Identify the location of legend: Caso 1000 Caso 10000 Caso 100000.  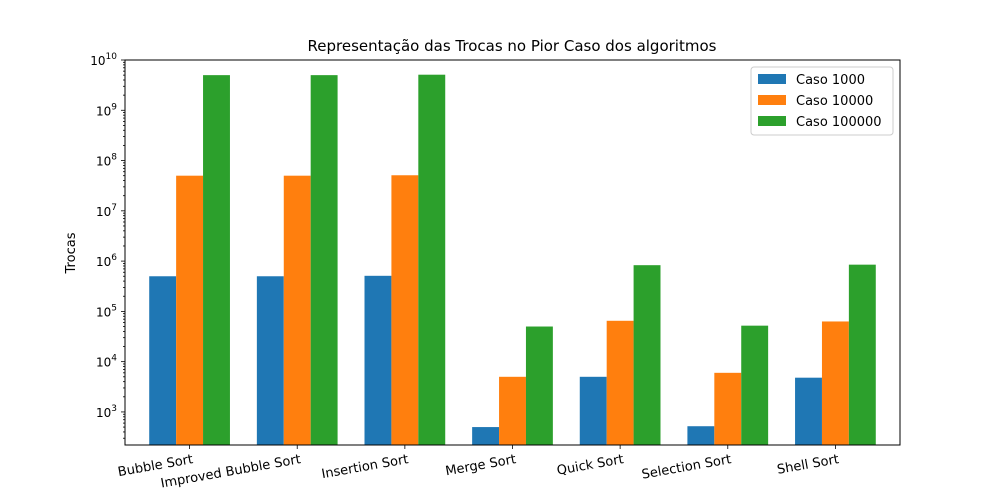
(822, 101).